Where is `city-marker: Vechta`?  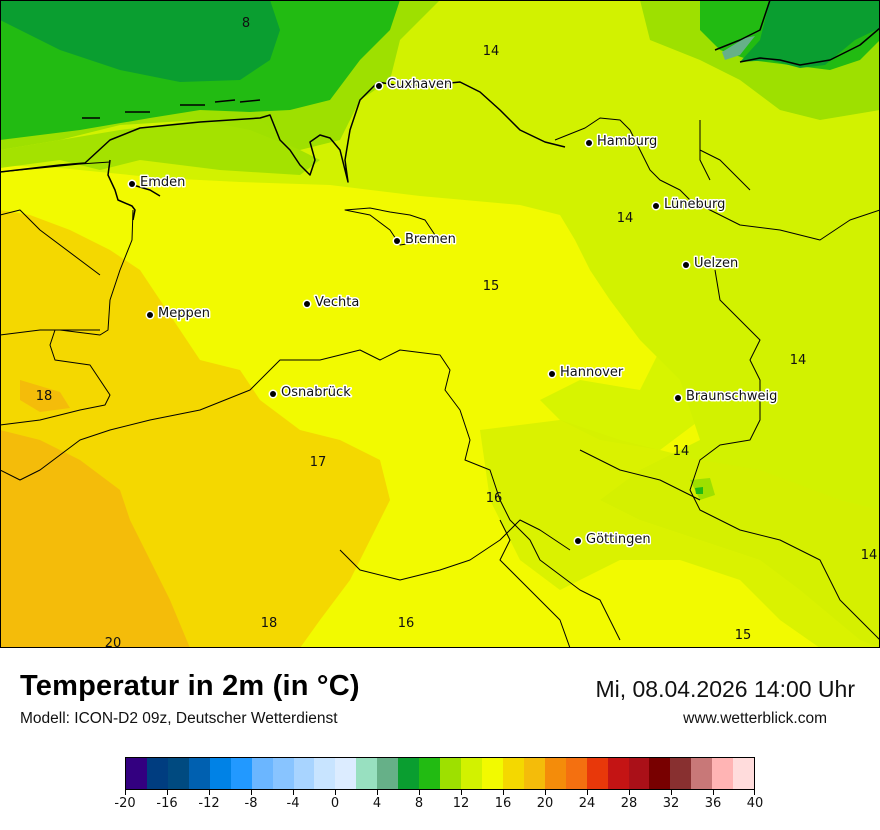 city-marker: Vechta is located at coordinates (331, 303).